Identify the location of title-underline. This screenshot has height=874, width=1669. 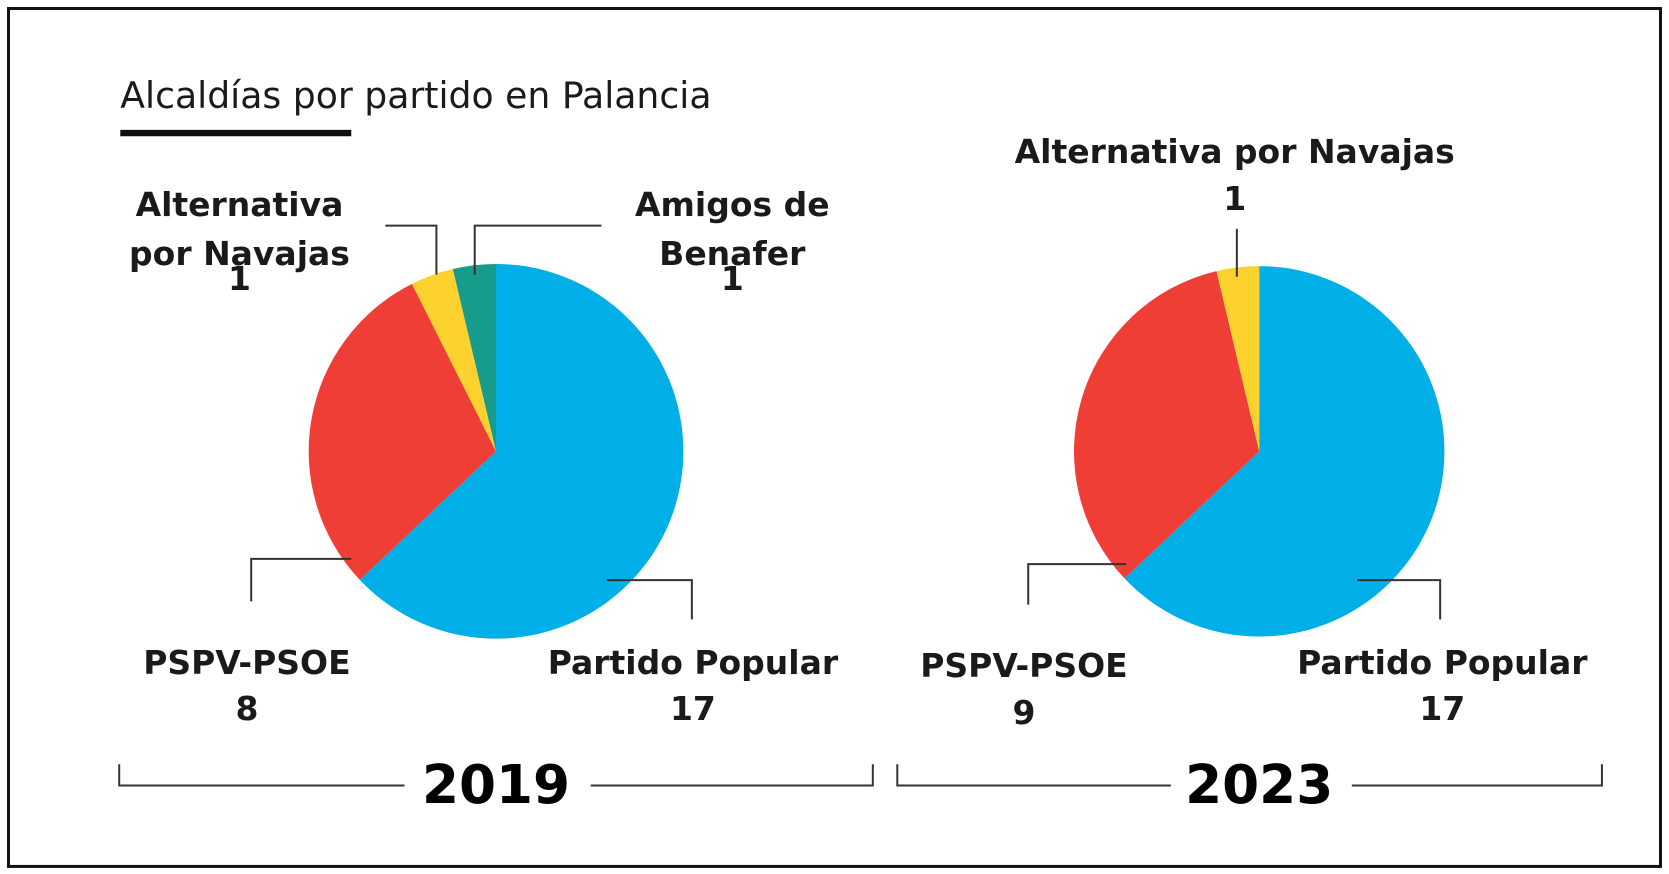
(236, 133).